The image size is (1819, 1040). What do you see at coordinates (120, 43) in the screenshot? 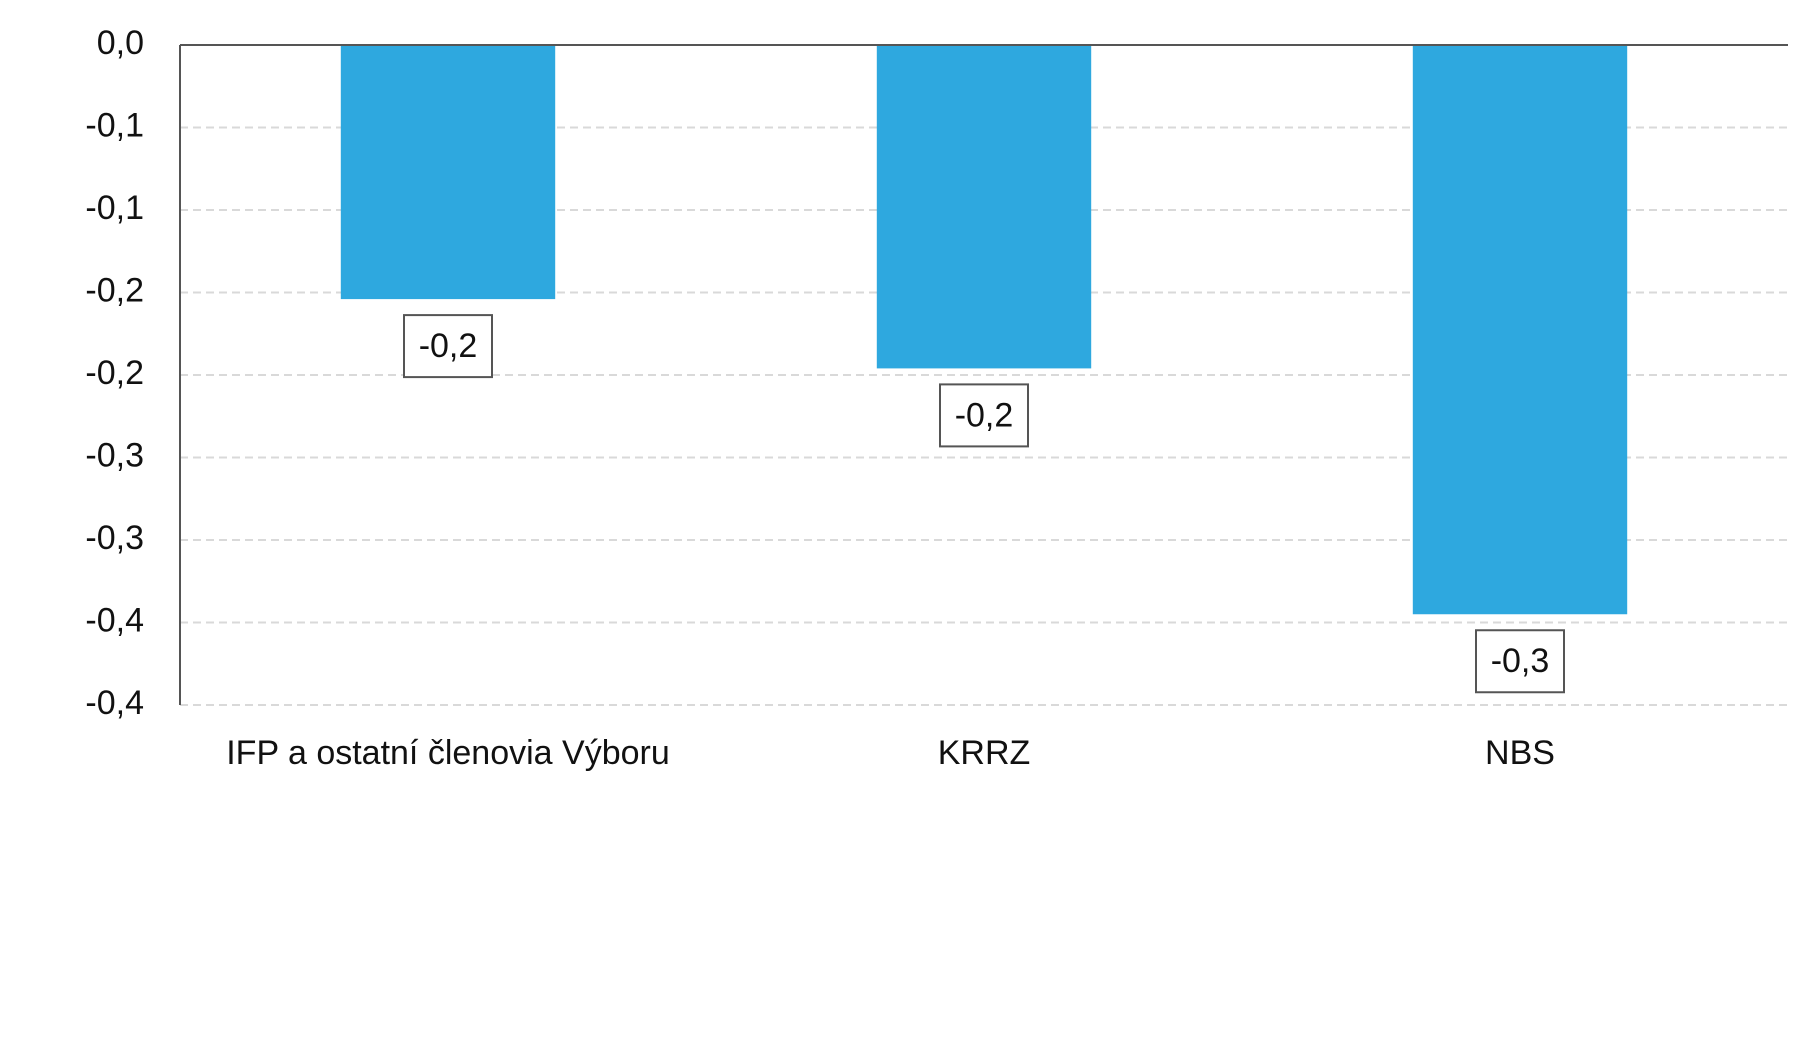
I see `y-tick-label: 0,0` at bounding box center [120, 43].